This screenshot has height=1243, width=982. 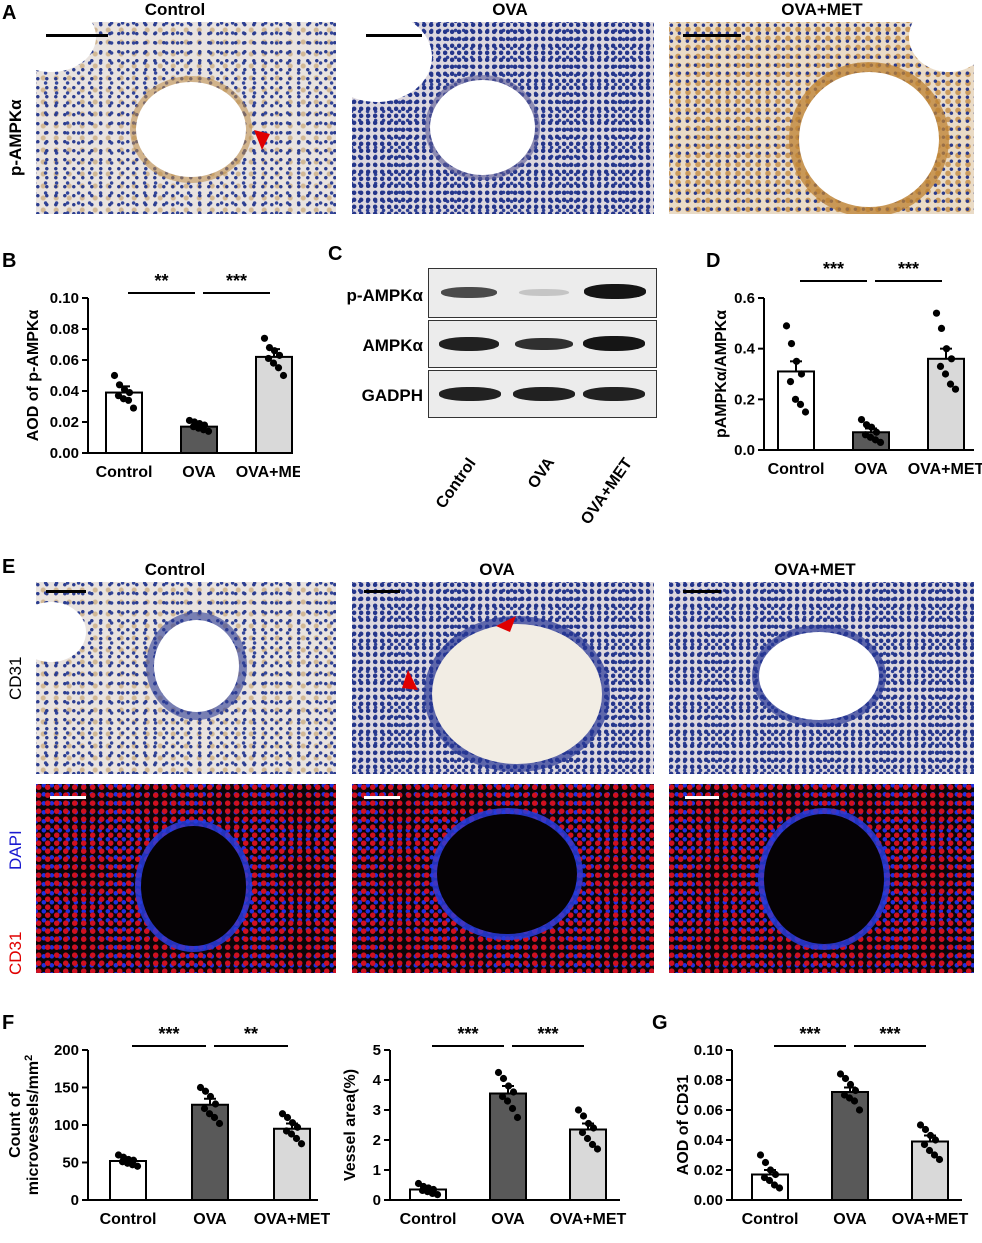 I want to click on y-axis-label: Count of, so click(x=15, y=1124).